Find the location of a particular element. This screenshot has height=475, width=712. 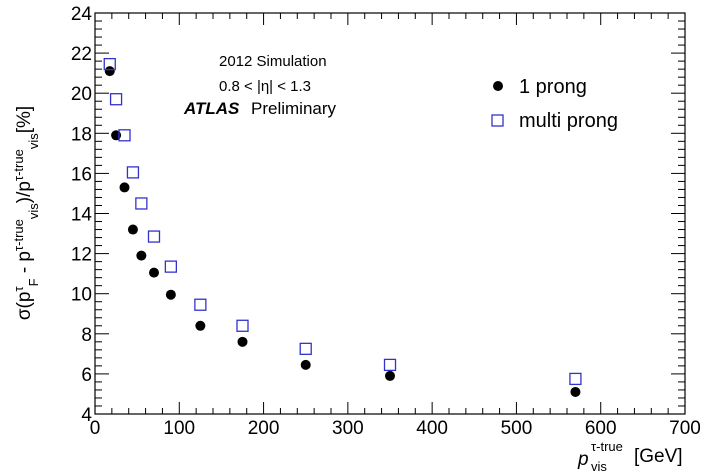

y-tick-label: 10 is located at coordinates (81, 295).